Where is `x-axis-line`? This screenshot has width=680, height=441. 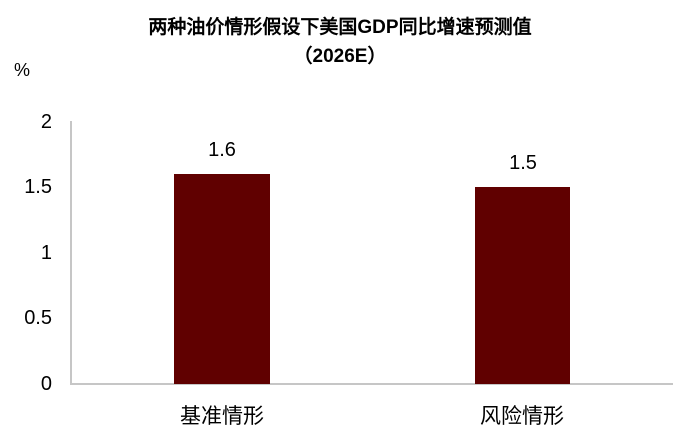
x-axis-line is located at coordinates (371, 384).